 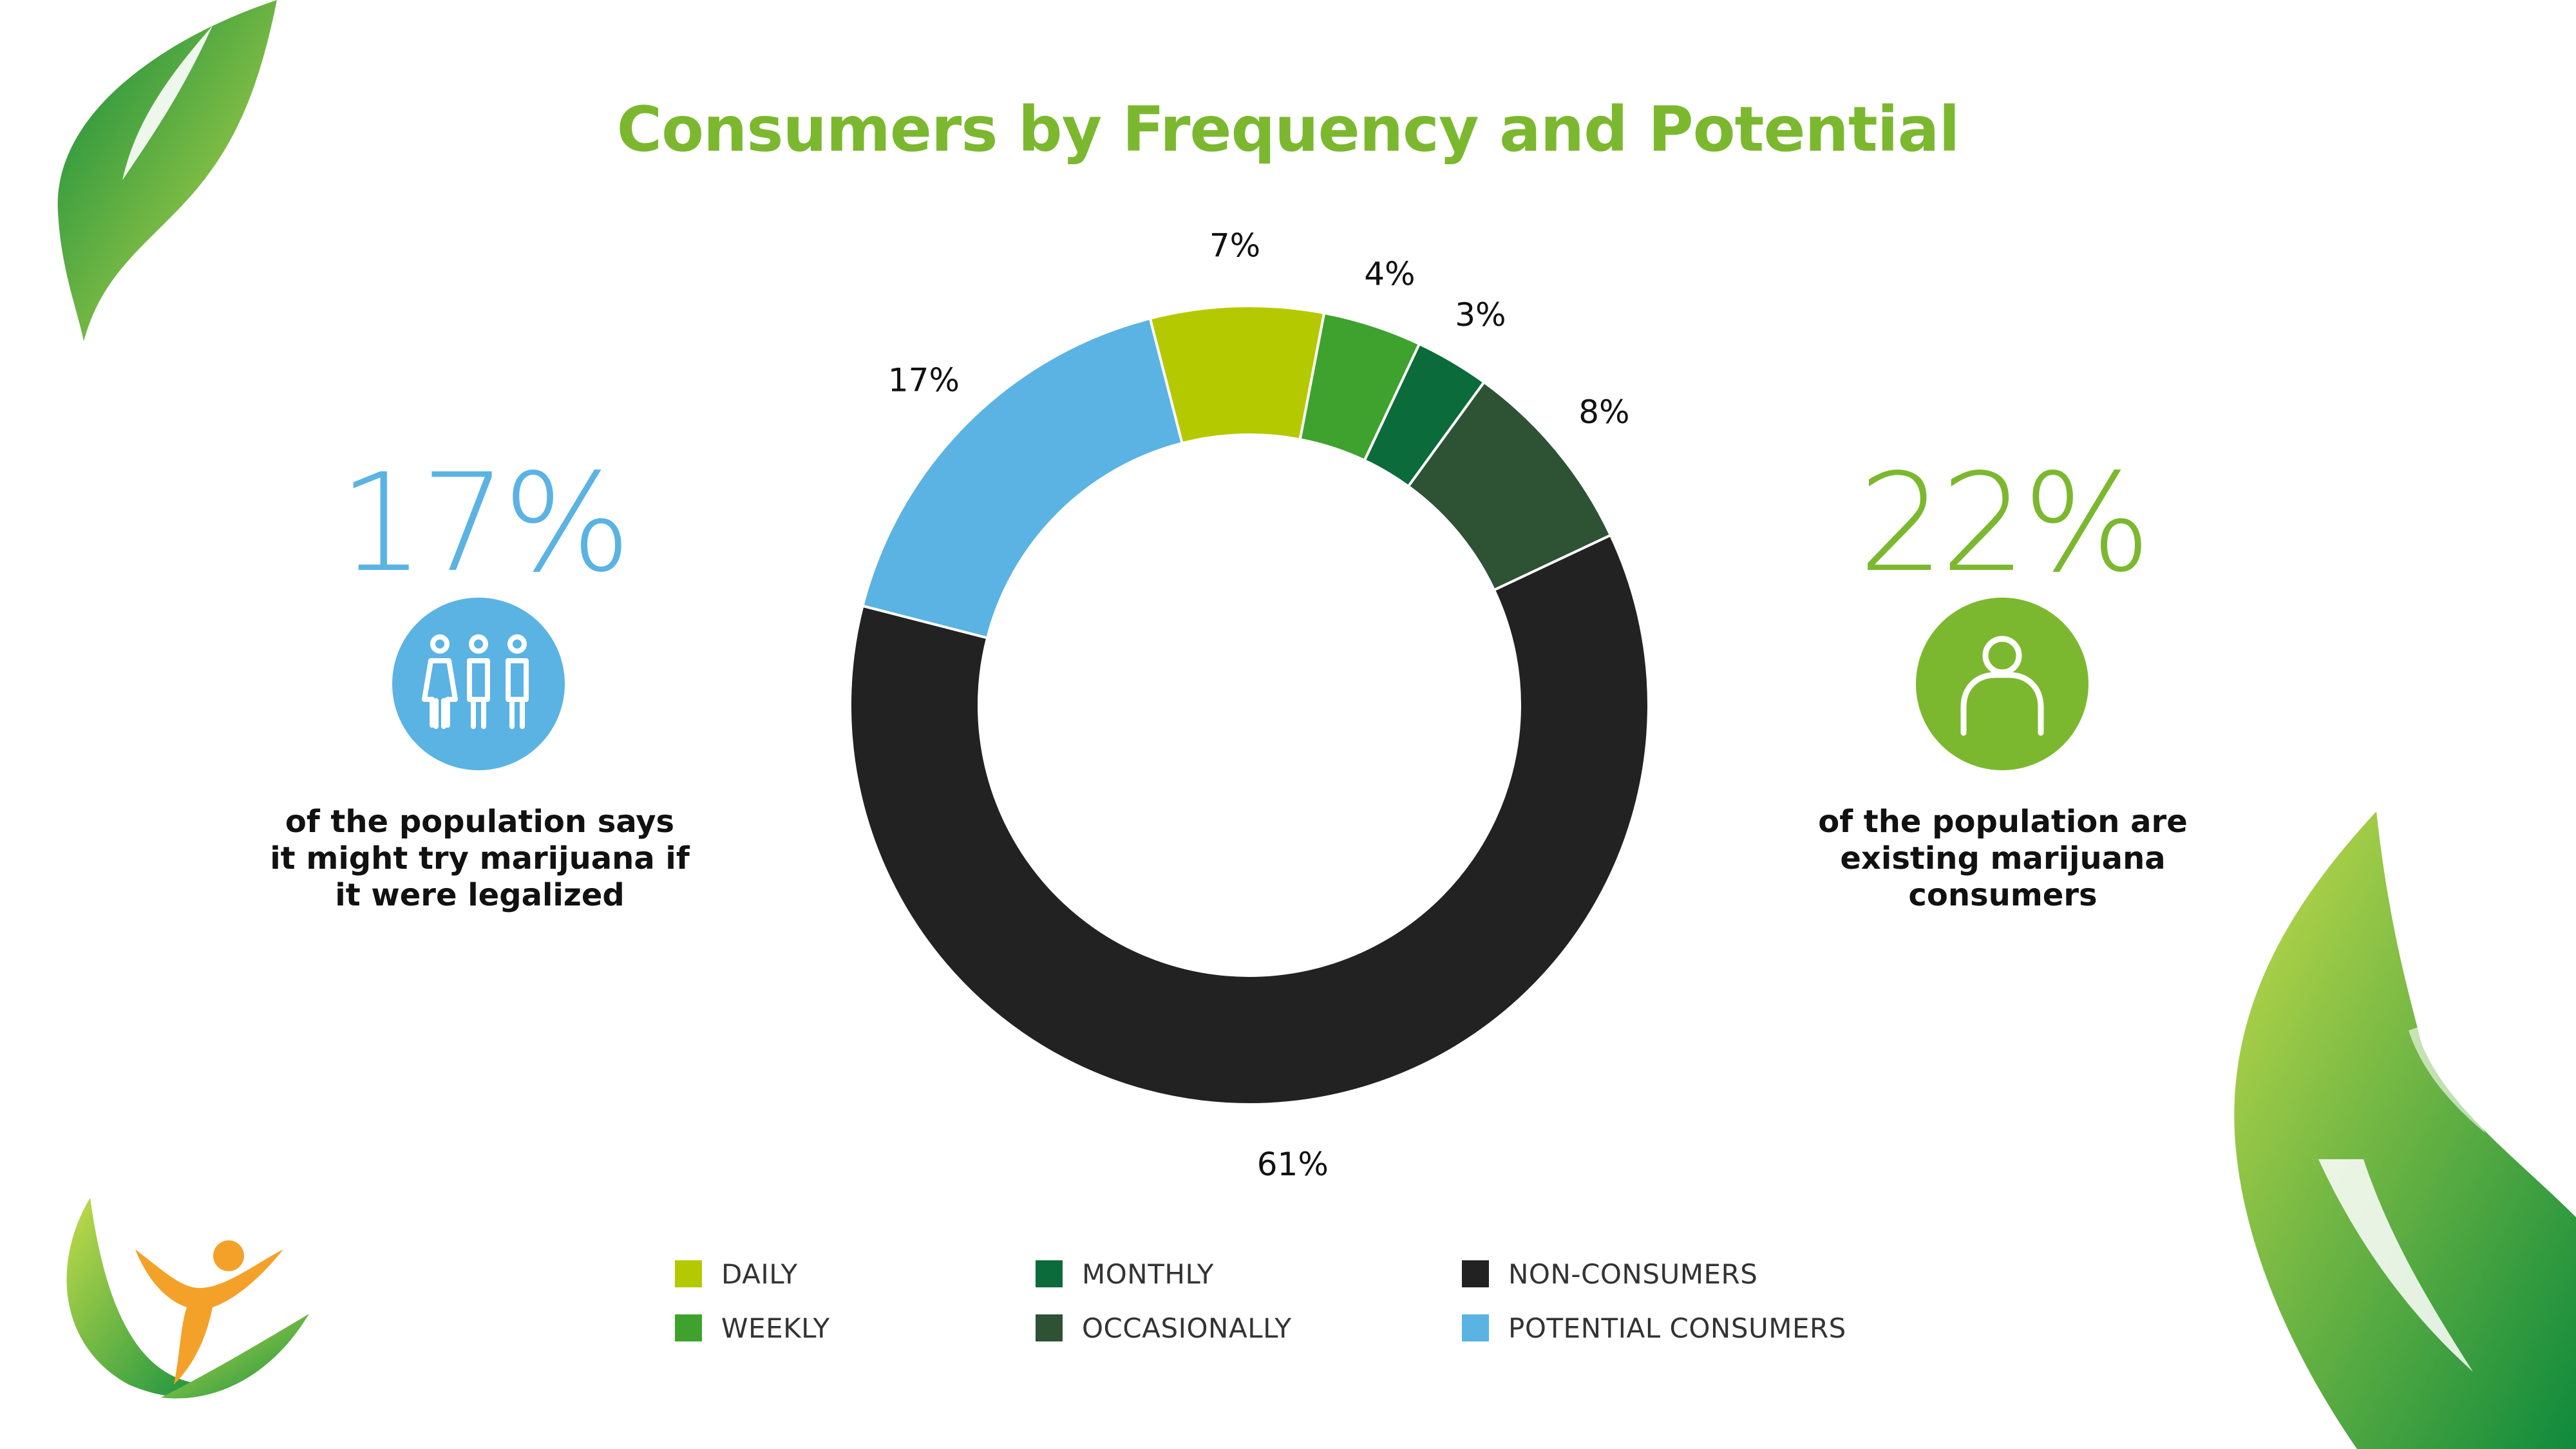 I want to click on person-icon, so click(x=2002, y=684).